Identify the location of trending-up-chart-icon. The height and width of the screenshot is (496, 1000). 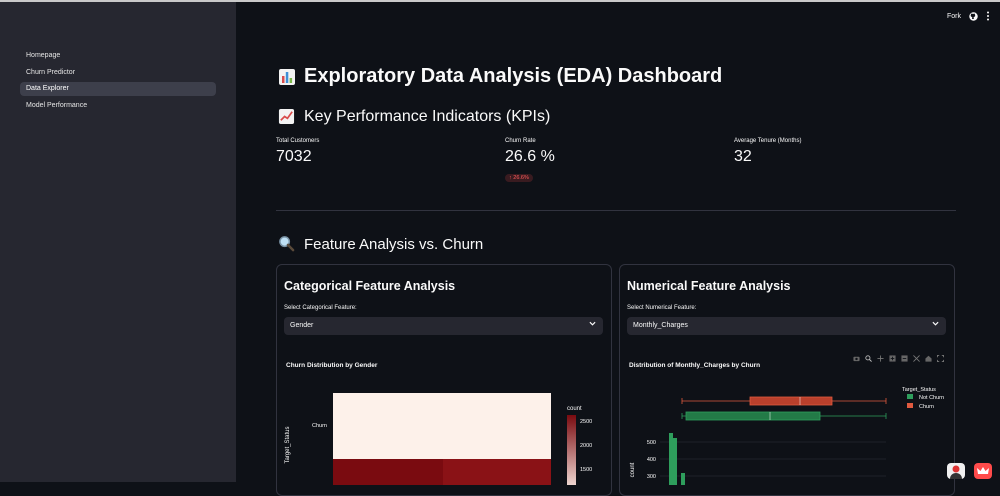
(287, 117).